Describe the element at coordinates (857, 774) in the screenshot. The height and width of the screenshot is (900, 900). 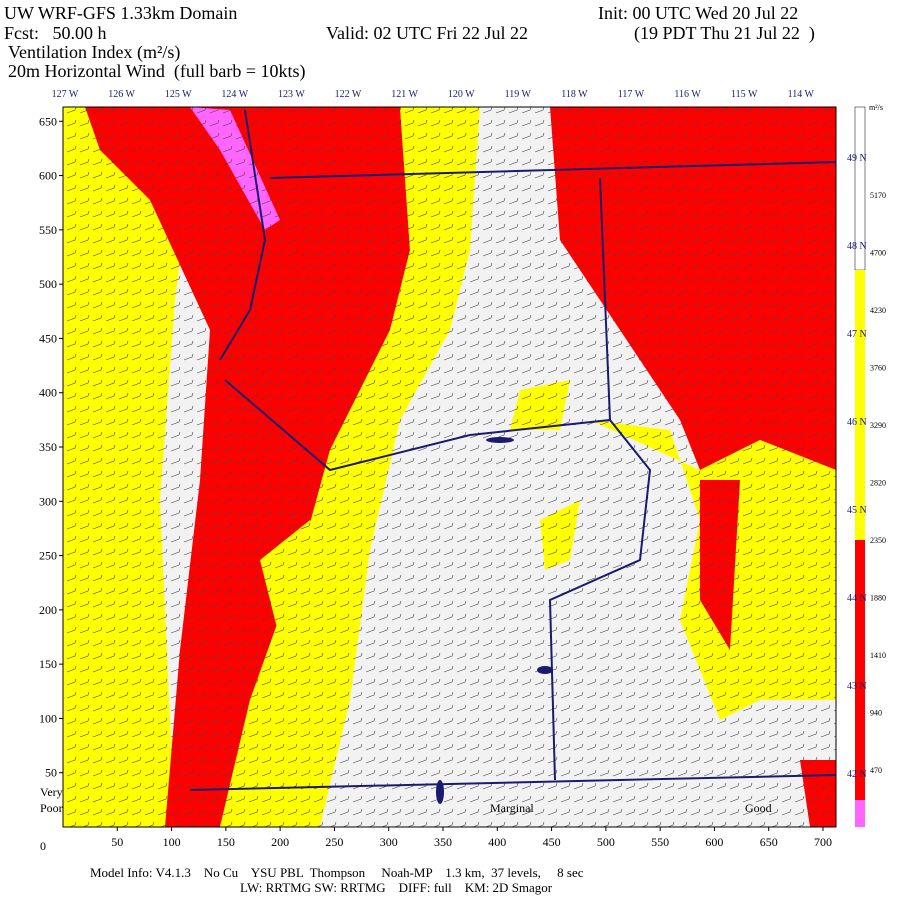
I see `latitude-label: 42 N` at that location.